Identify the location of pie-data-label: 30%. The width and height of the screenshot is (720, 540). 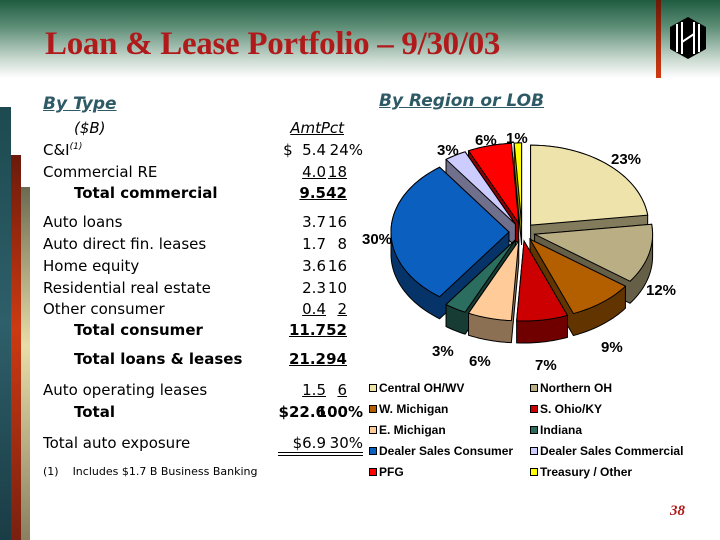
(377, 239).